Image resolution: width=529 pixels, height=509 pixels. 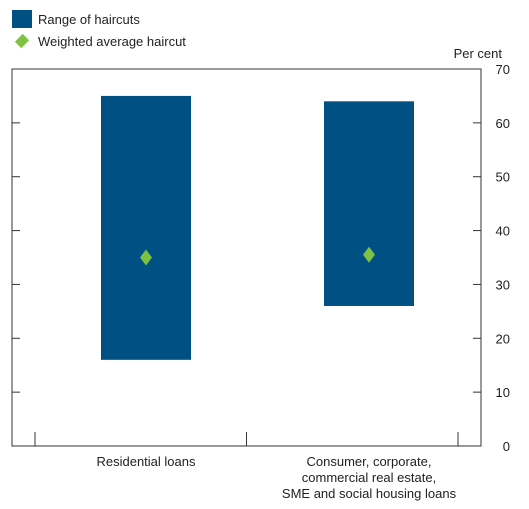 I want to click on legend-swatch-range, so click(x=22, y=19).